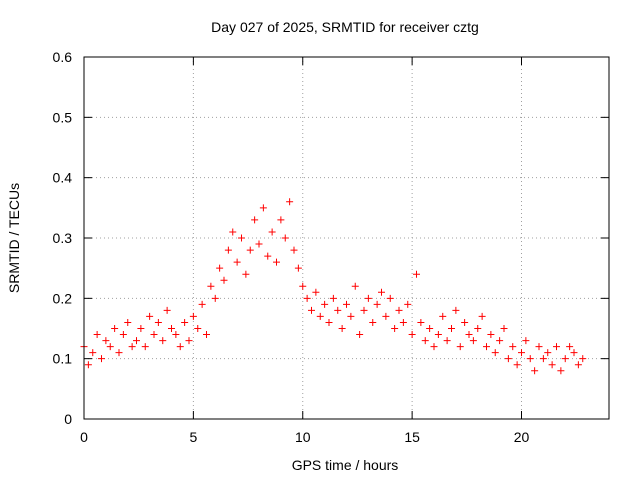 Image resolution: width=640 pixels, height=480 pixels. What do you see at coordinates (63, 117) in the screenshot?
I see `y-tick-label: 0.5` at bounding box center [63, 117].